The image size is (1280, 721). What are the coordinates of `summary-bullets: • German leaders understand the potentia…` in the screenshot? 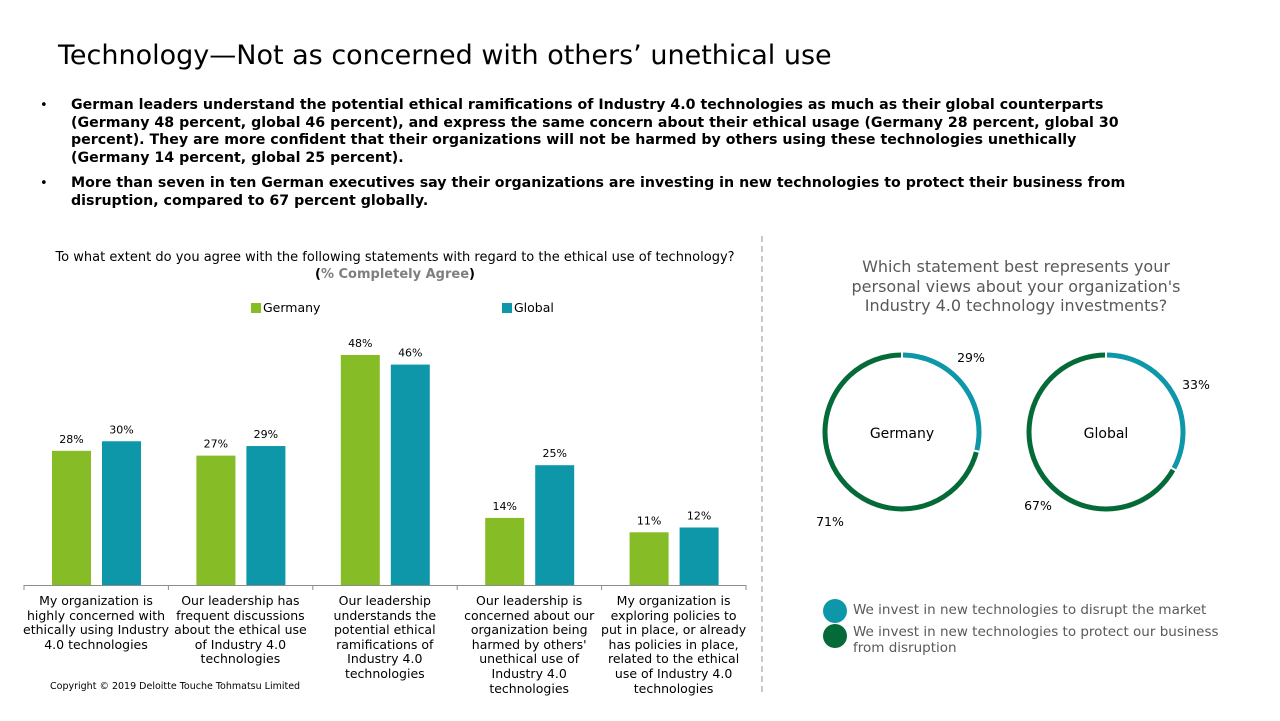 It's located at (595, 158).